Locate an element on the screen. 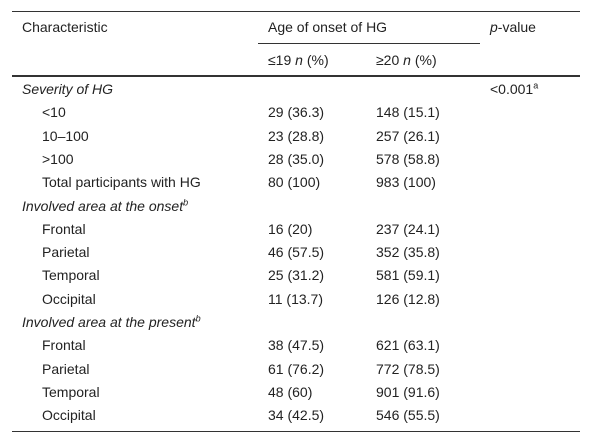 This screenshot has height=444, width=592. data-cell: 257 (26.1) is located at coordinates (408, 135).